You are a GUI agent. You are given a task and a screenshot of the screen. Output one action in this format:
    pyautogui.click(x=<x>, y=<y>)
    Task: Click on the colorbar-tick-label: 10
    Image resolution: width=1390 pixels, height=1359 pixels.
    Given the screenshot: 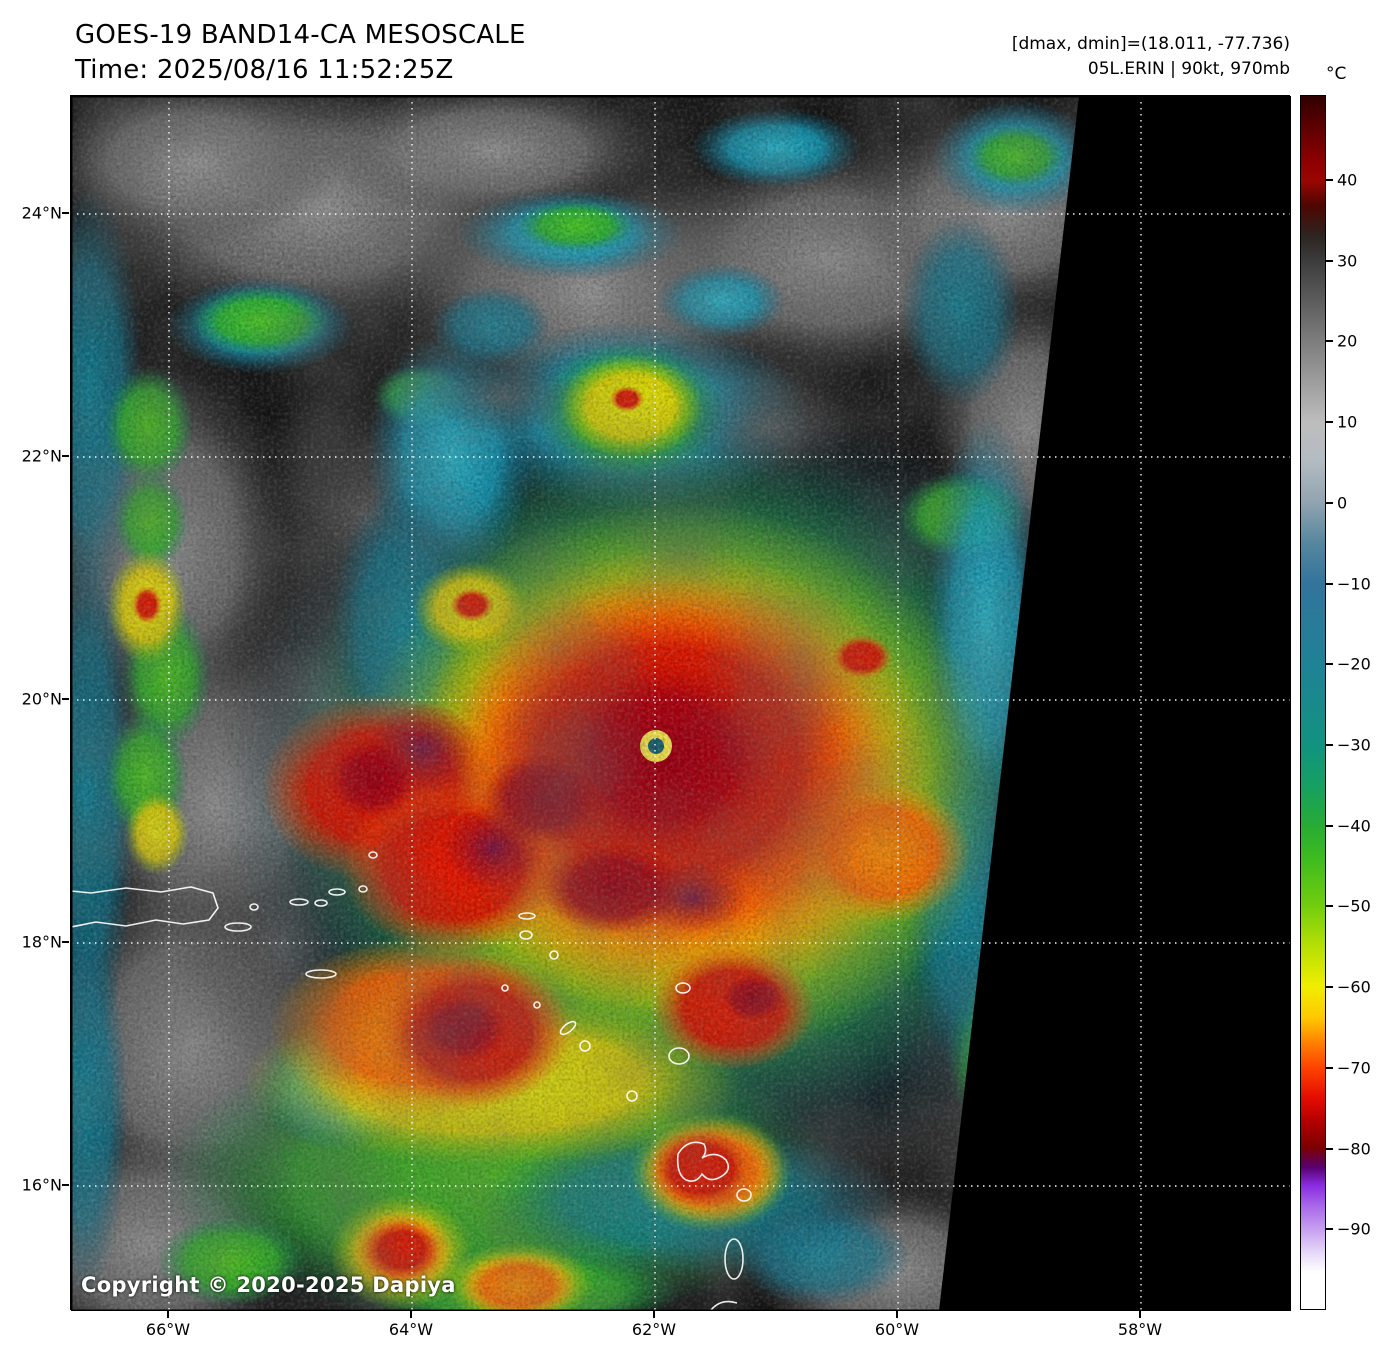 What is the action you would take?
    pyautogui.click(x=1347, y=422)
    